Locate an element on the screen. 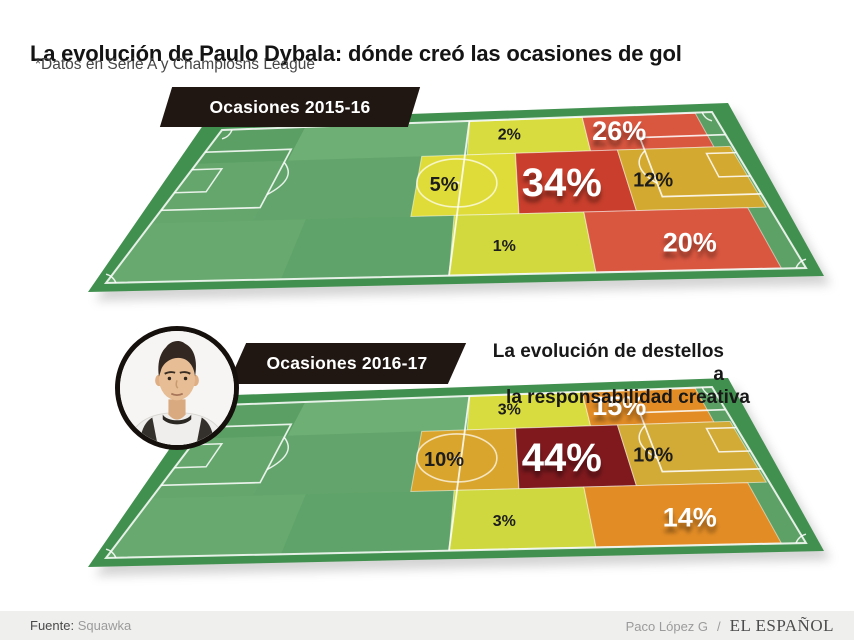 The image size is (854, 640). annotation-line-1: La evolución de destellos a is located at coordinates (608, 363).